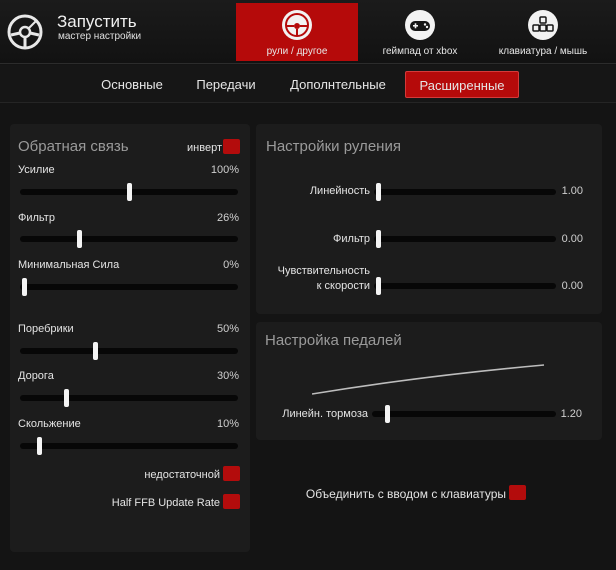  I want to click on slider-value: 30%, so click(227, 376).